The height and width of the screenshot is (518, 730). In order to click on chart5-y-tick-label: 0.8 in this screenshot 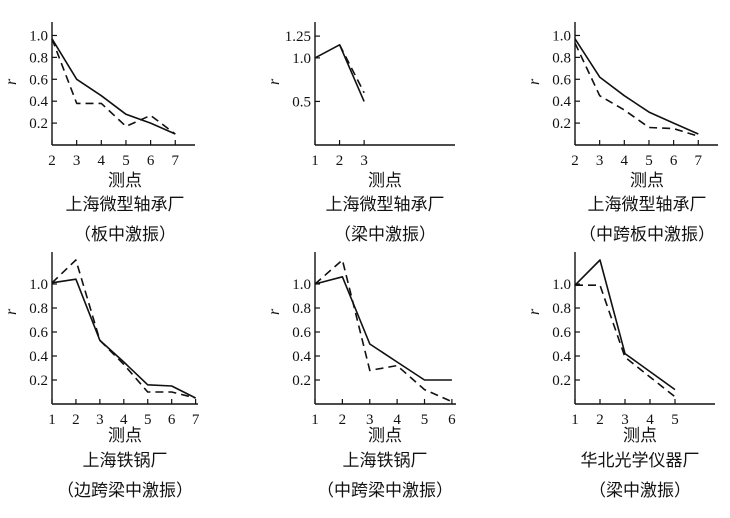, I will do `click(301, 309)`.